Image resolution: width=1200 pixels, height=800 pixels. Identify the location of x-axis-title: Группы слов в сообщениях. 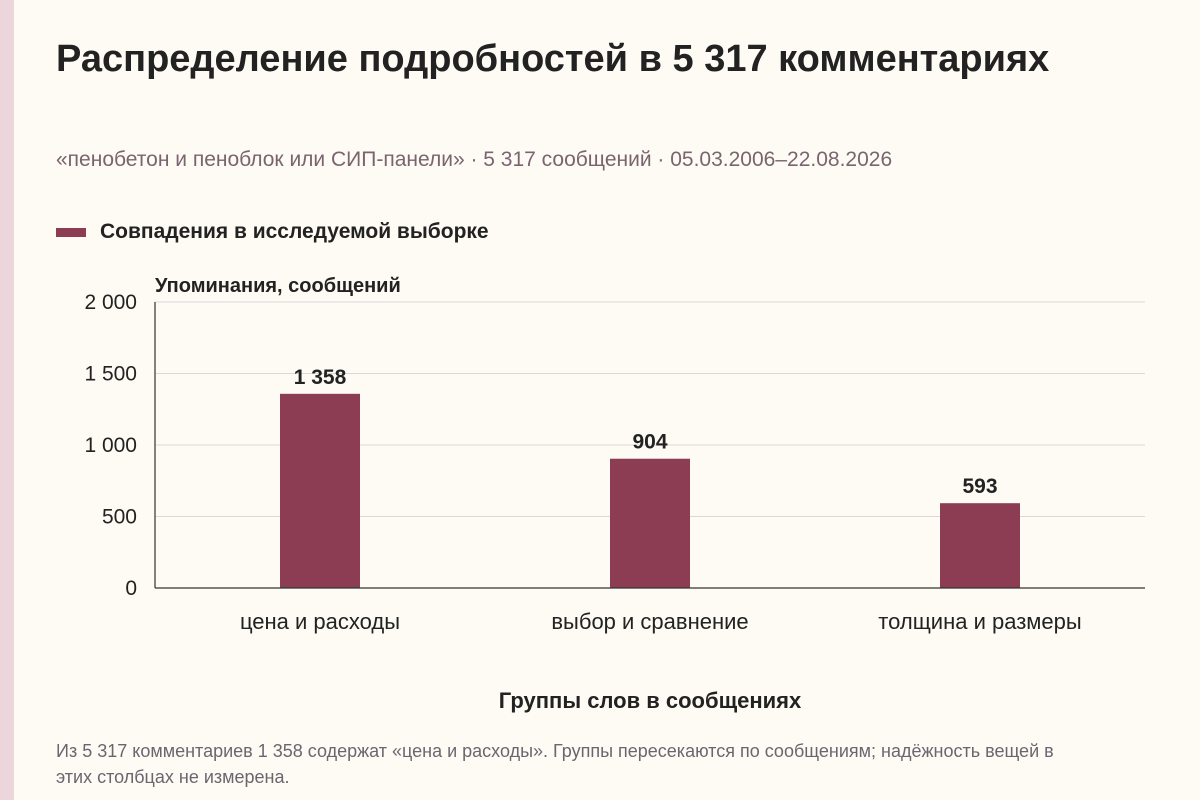
(650, 700).